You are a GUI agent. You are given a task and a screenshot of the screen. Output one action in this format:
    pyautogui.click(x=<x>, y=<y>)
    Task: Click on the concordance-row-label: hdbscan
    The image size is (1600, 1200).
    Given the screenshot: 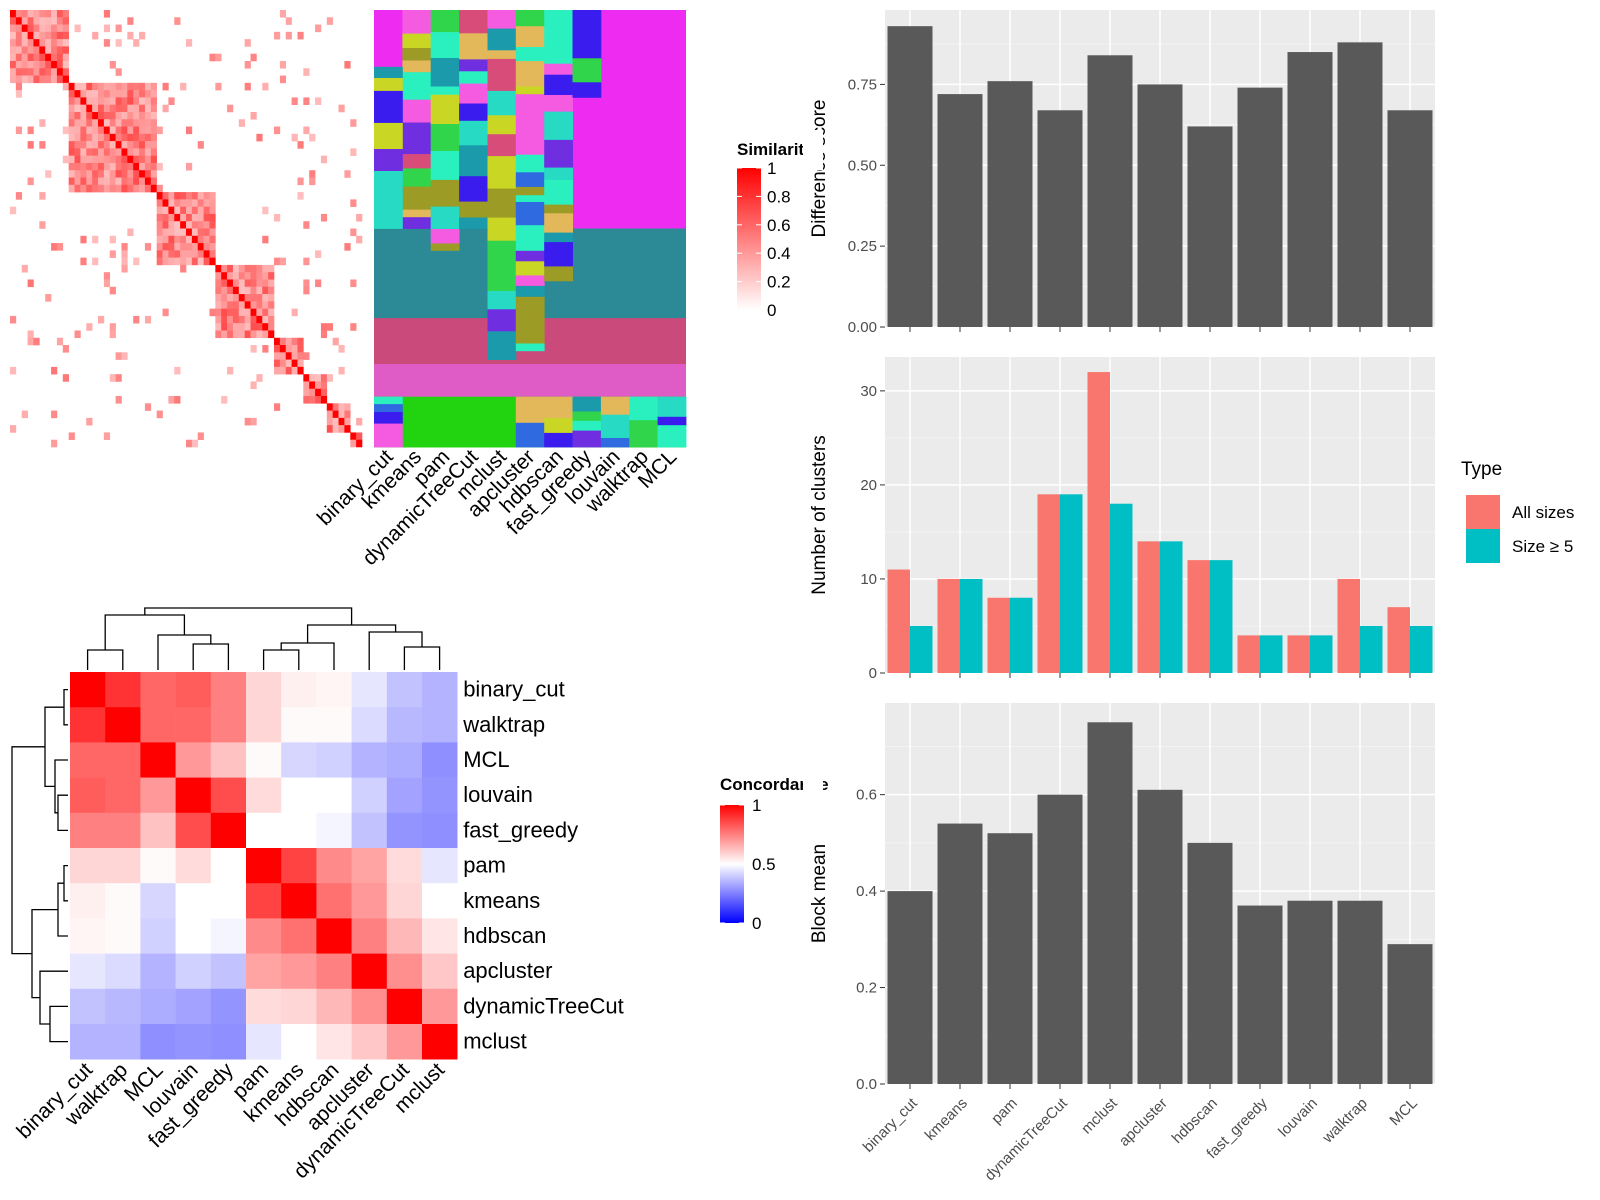 What is the action you would take?
    pyautogui.click(x=504, y=935)
    